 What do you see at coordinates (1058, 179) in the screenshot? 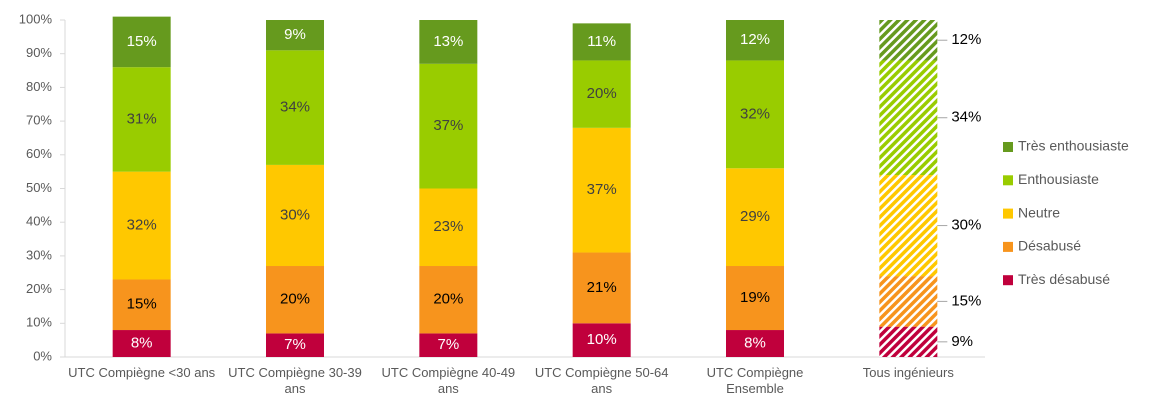
I see `legend-label: Enthousiaste` at bounding box center [1058, 179].